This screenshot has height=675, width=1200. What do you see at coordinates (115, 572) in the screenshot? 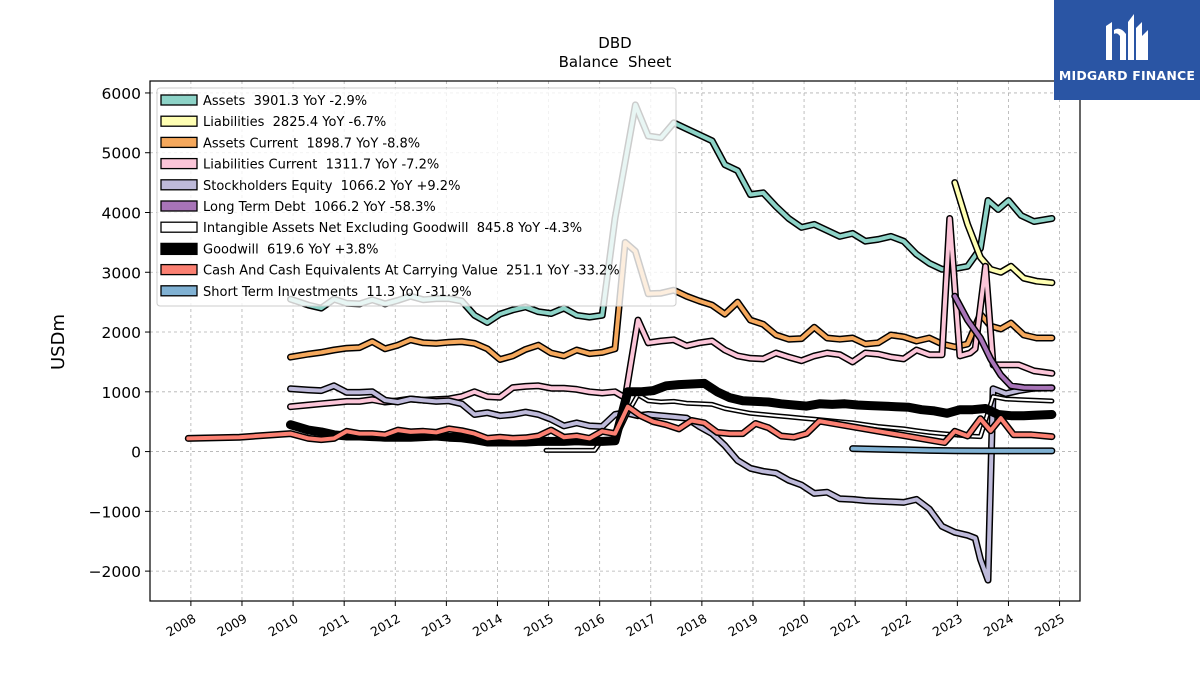
I see `y-tick-label: −2000` at bounding box center [115, 572].